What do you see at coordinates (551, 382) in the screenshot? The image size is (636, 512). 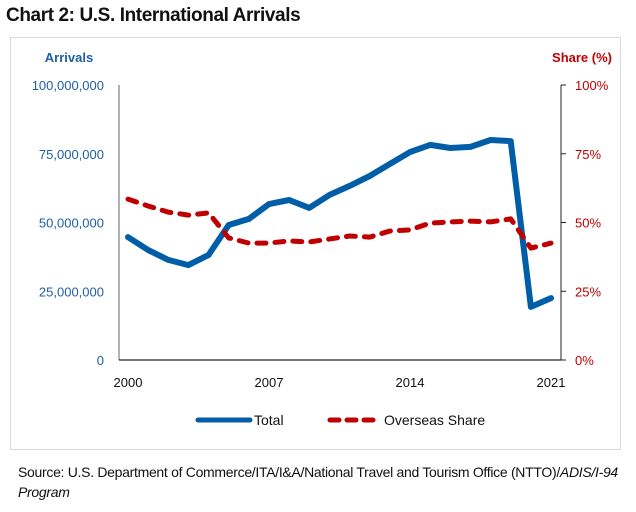 I see `x-tick-label: 2021` at bounding box center [551, 382].